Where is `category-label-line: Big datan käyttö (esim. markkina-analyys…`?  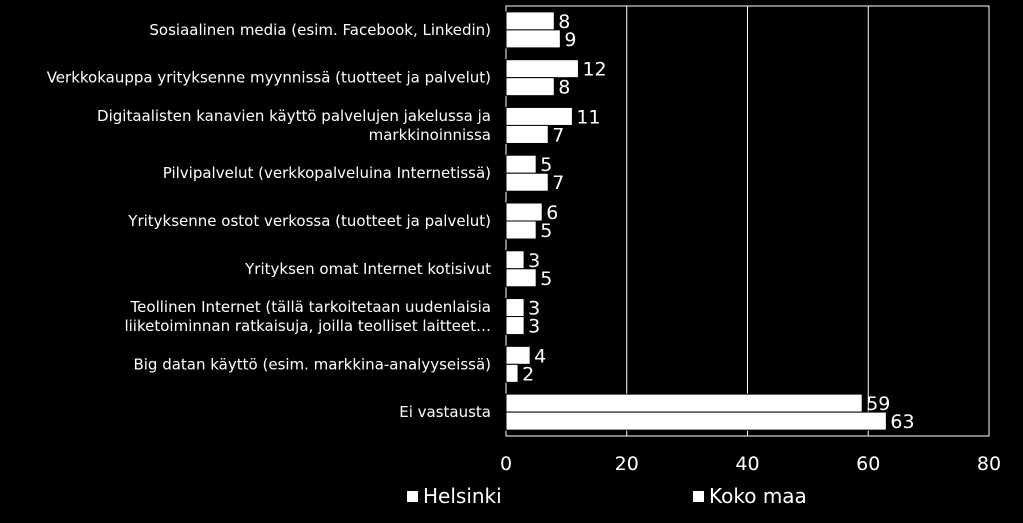
category-label-line: Big datan käyttö (esim. markkina-analyys… is located at coordinates (312, 364).